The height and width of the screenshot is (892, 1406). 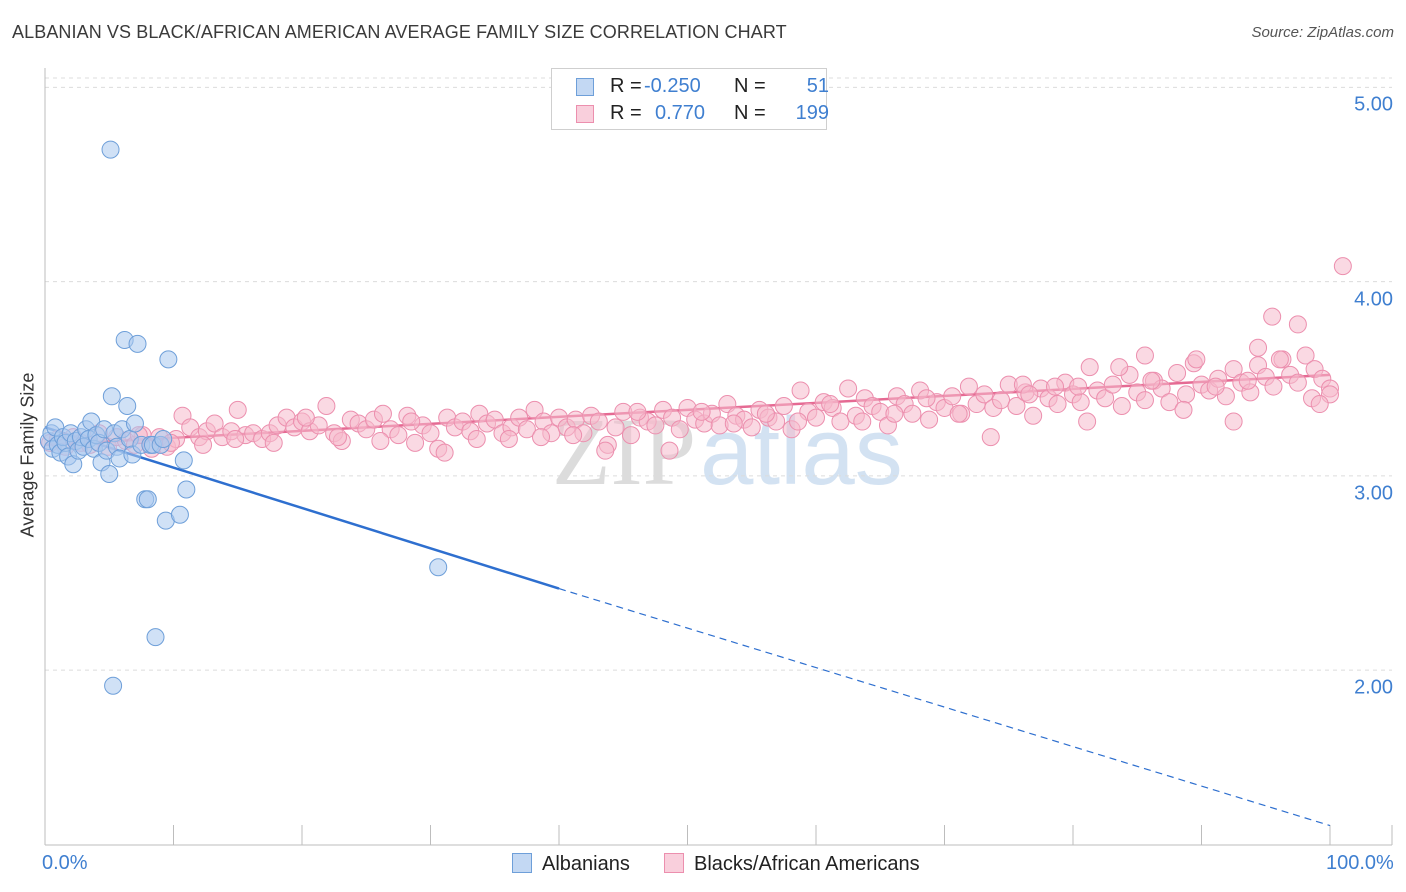 What do you see at coordinates (674, 863) in the screenshot?
I see `bottom-legend-swatch-blacks` at bounding box center [674, 863].